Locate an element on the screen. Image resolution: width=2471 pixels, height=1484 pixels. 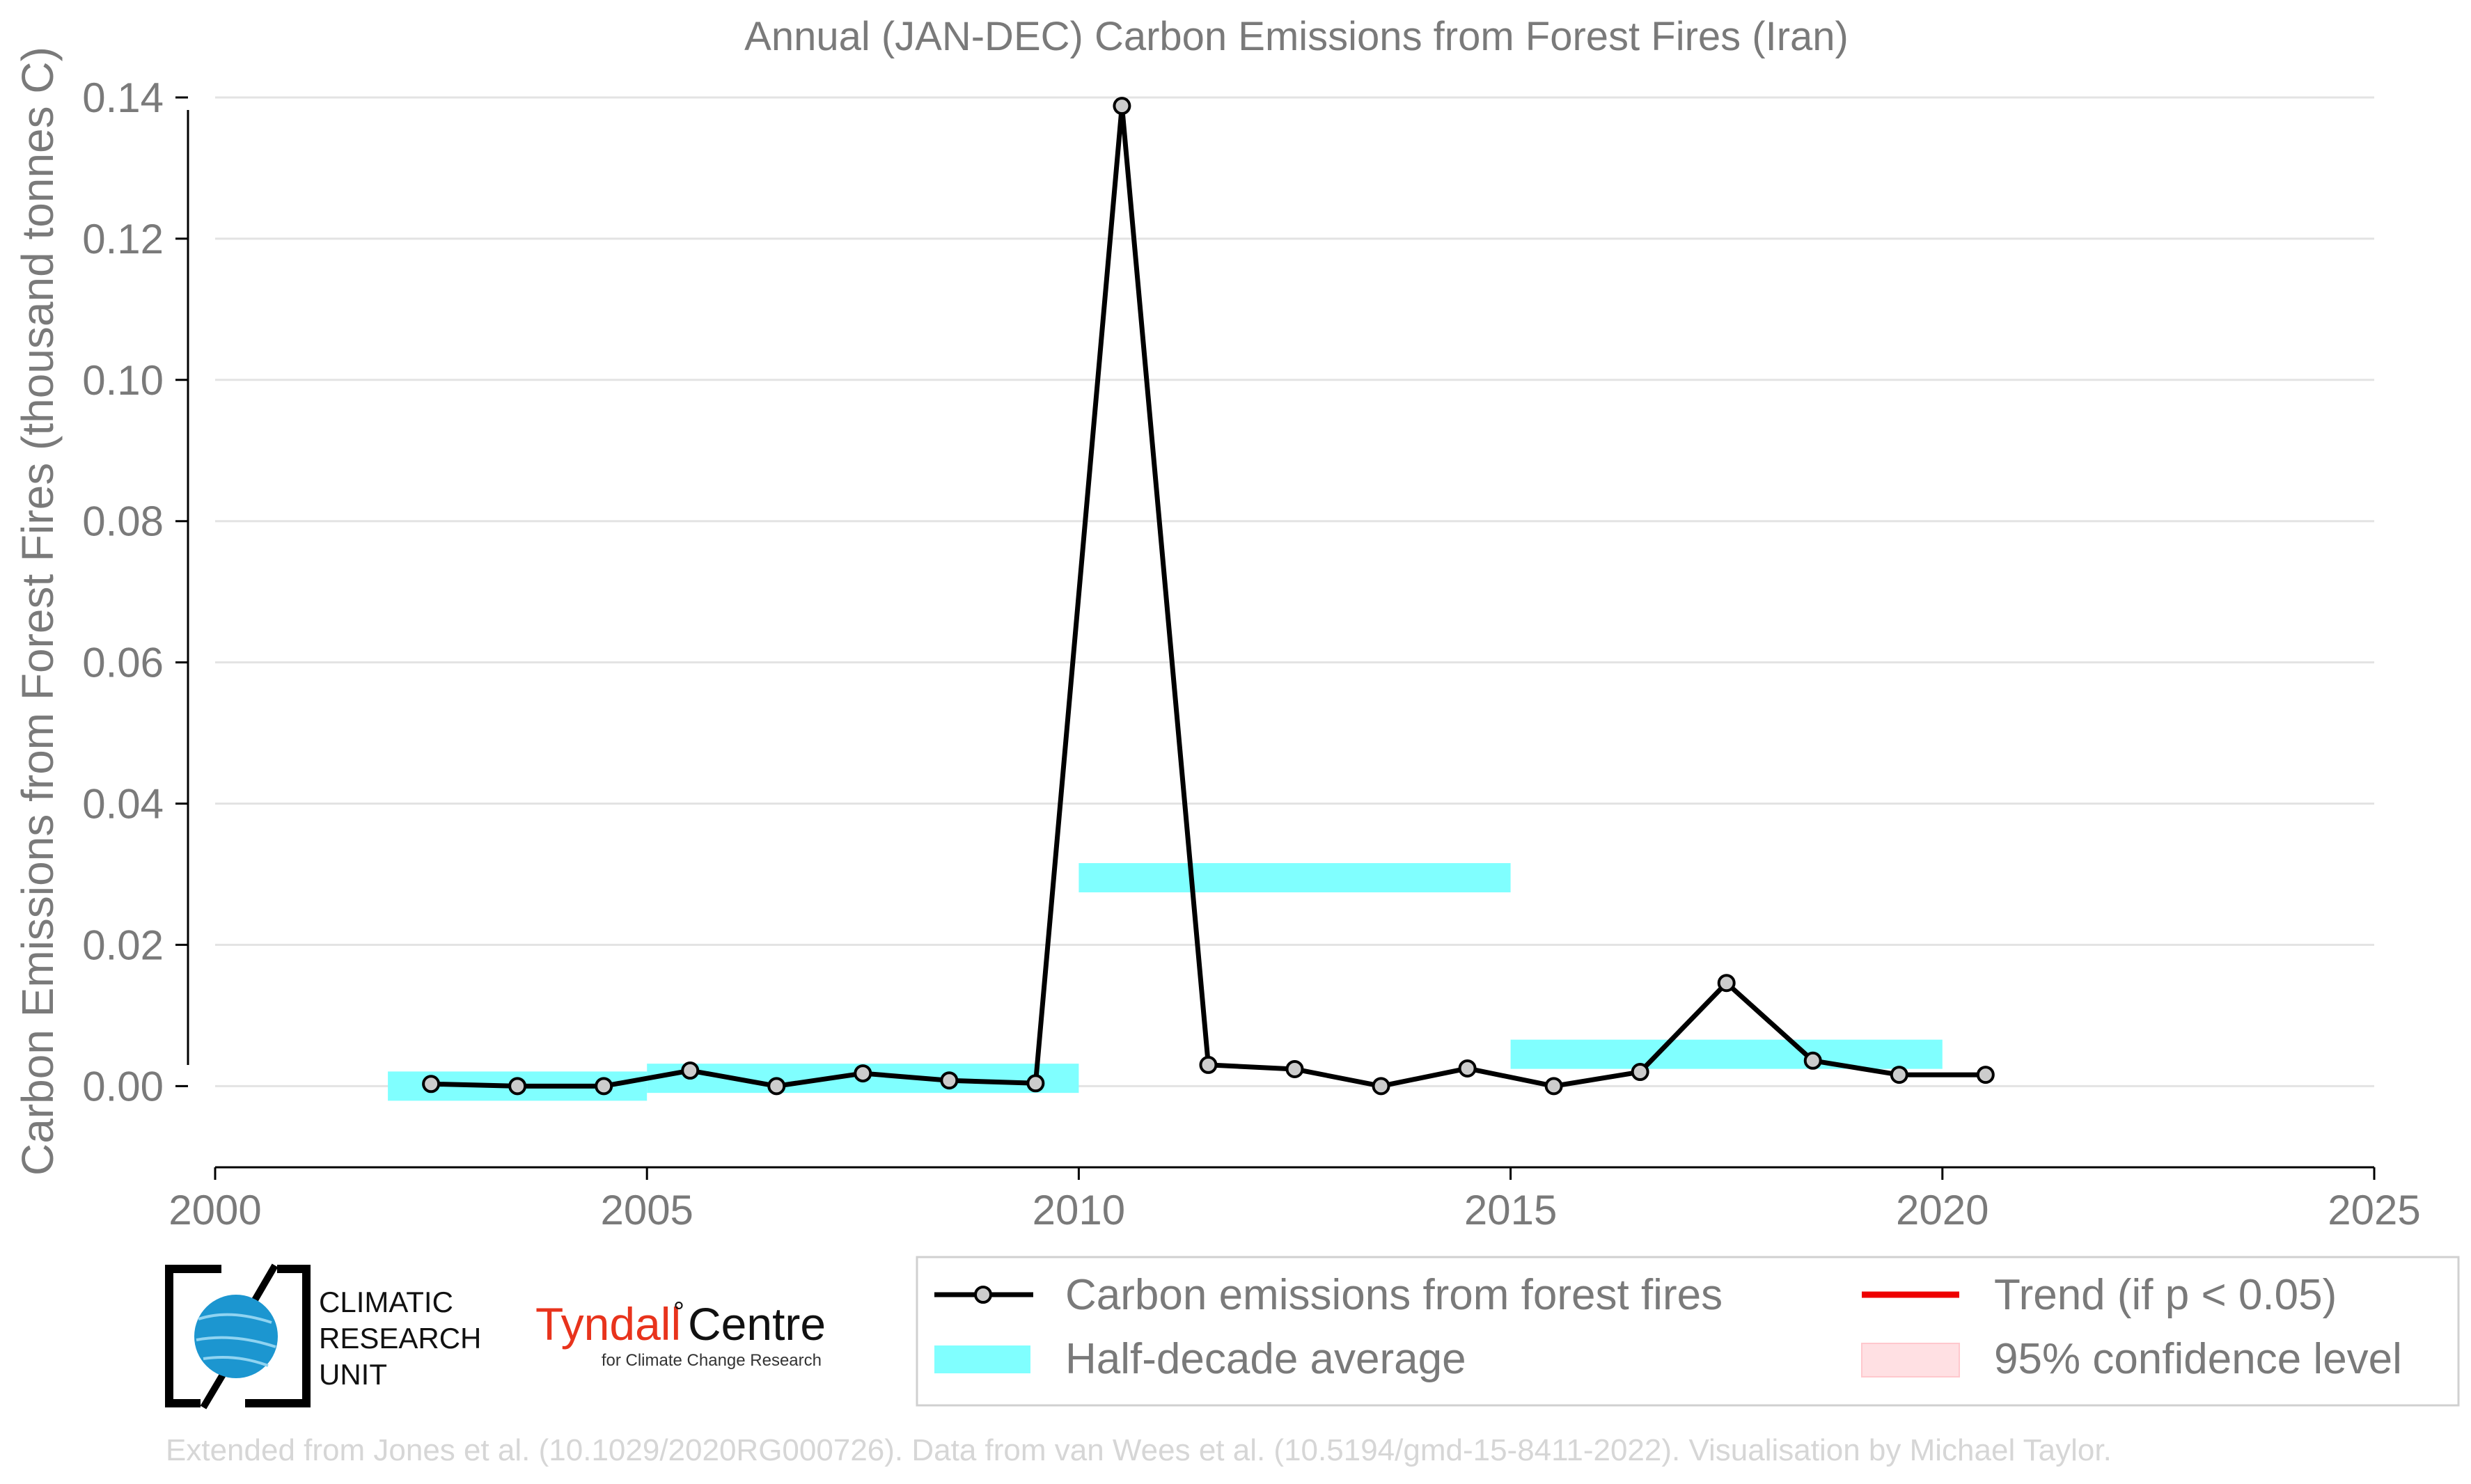
x-tick-label-5: 2025 is located at coordinates (2374, 1210).